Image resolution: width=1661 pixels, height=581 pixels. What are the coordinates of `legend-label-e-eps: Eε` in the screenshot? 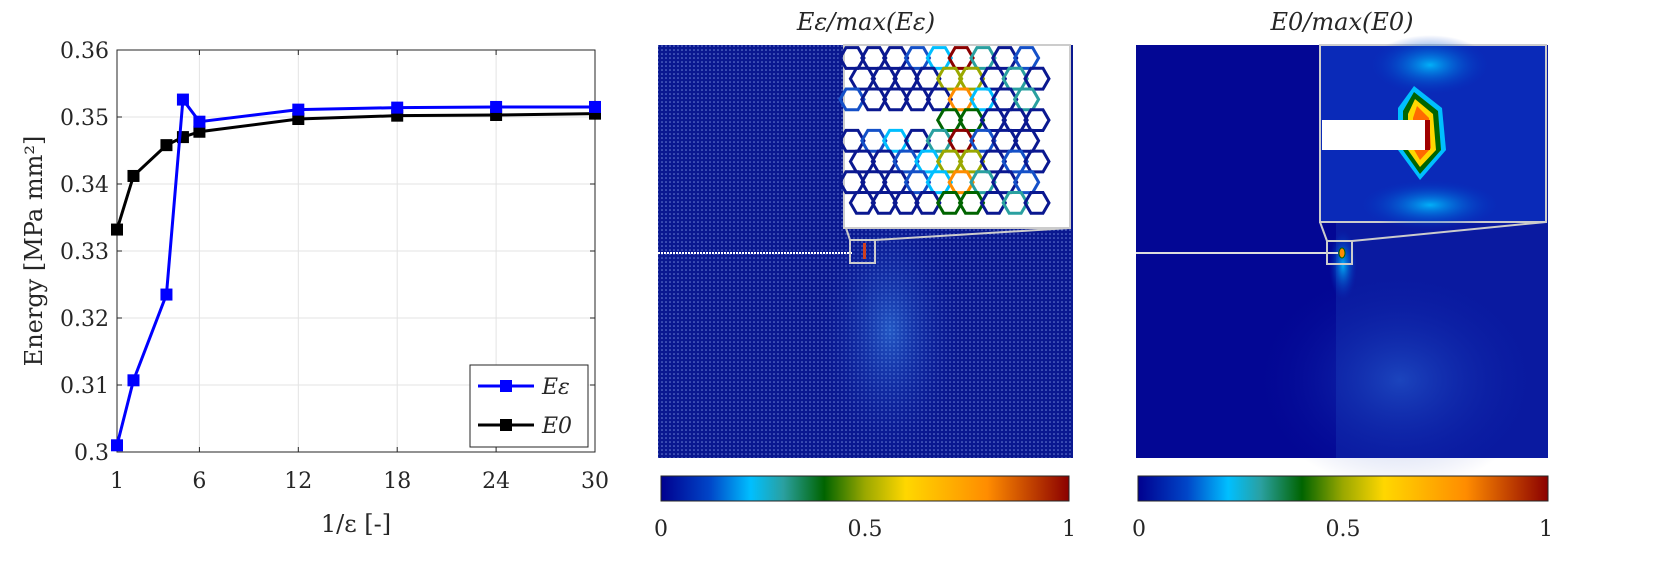 It's located at (555, 387).